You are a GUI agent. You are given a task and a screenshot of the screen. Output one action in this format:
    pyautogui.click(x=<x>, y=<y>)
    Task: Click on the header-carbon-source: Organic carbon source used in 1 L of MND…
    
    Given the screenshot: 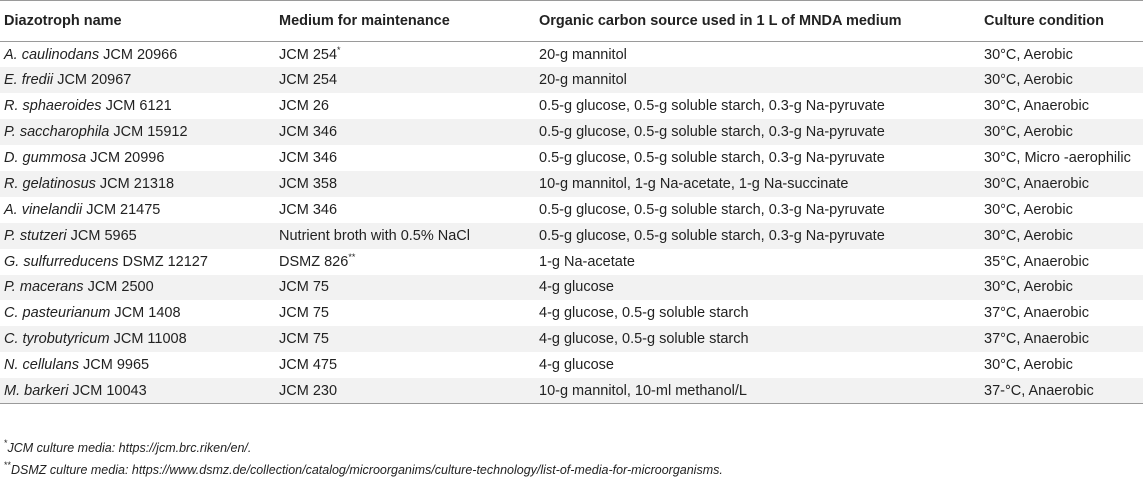 What is the action you would take?
    pyautogui.click(x=757, y=21)
    